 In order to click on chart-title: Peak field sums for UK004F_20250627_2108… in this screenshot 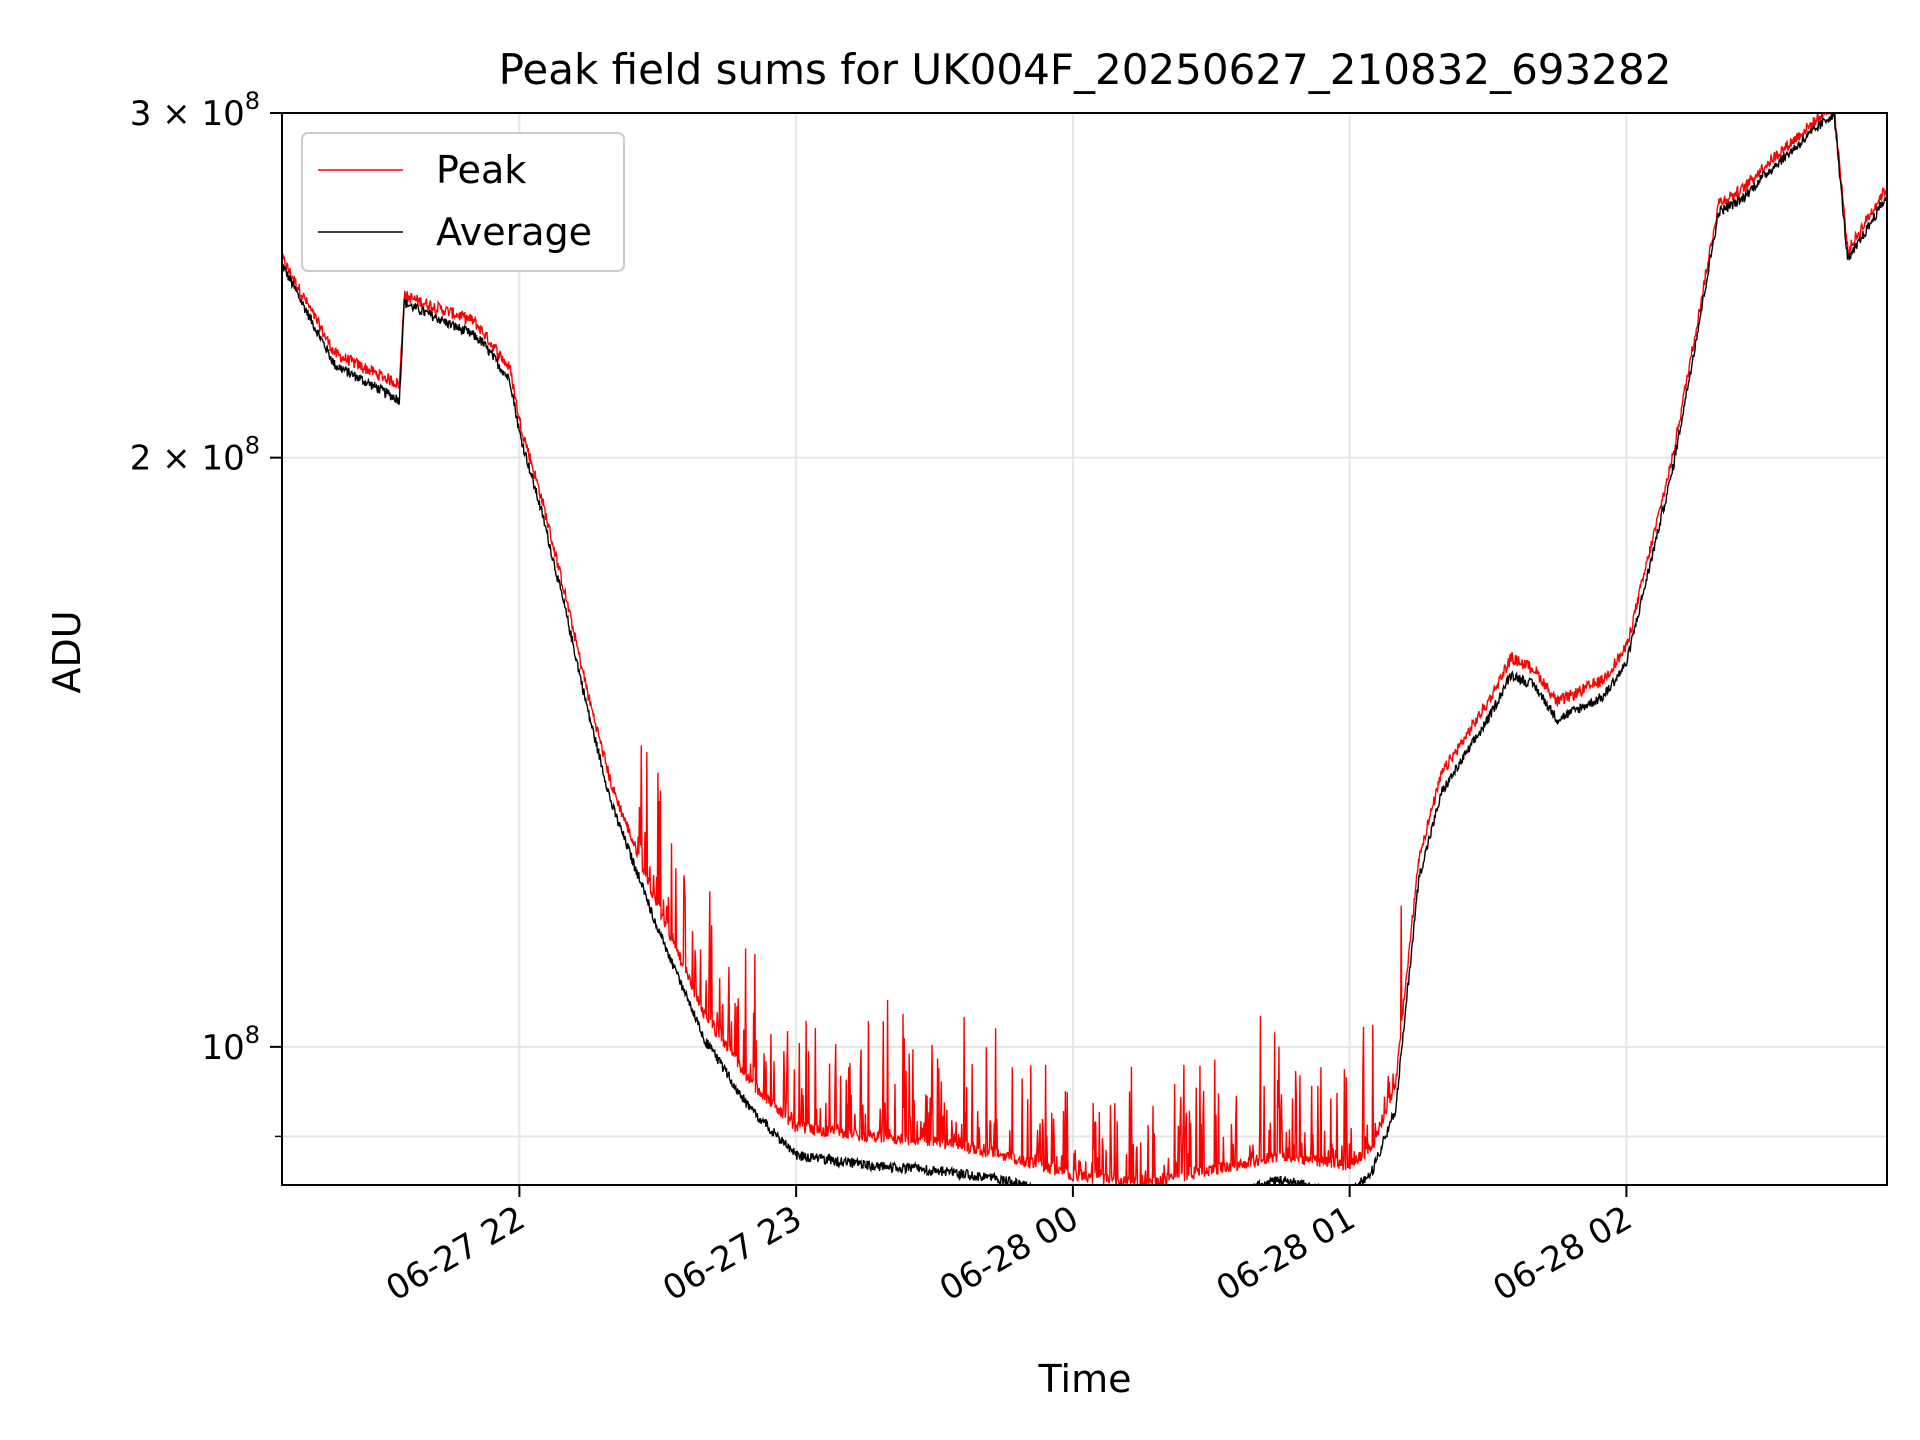, I will do `click(1085, 69)`.